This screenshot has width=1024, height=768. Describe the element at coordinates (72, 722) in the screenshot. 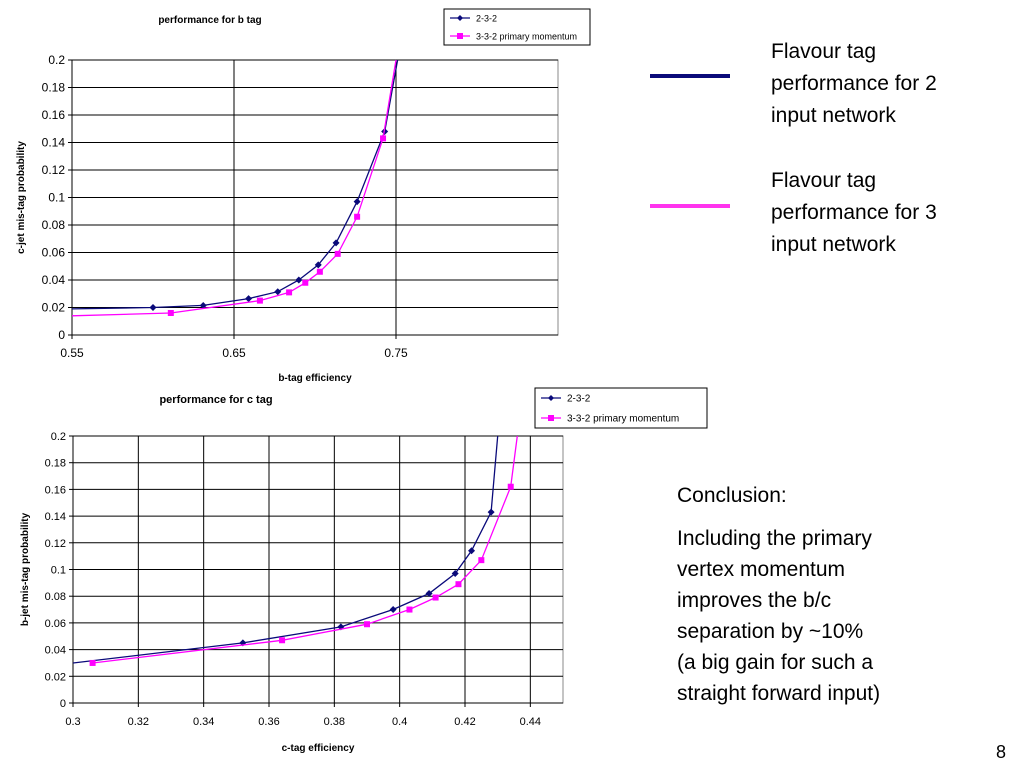

I see `x-tick-label: 0.3` at that location.